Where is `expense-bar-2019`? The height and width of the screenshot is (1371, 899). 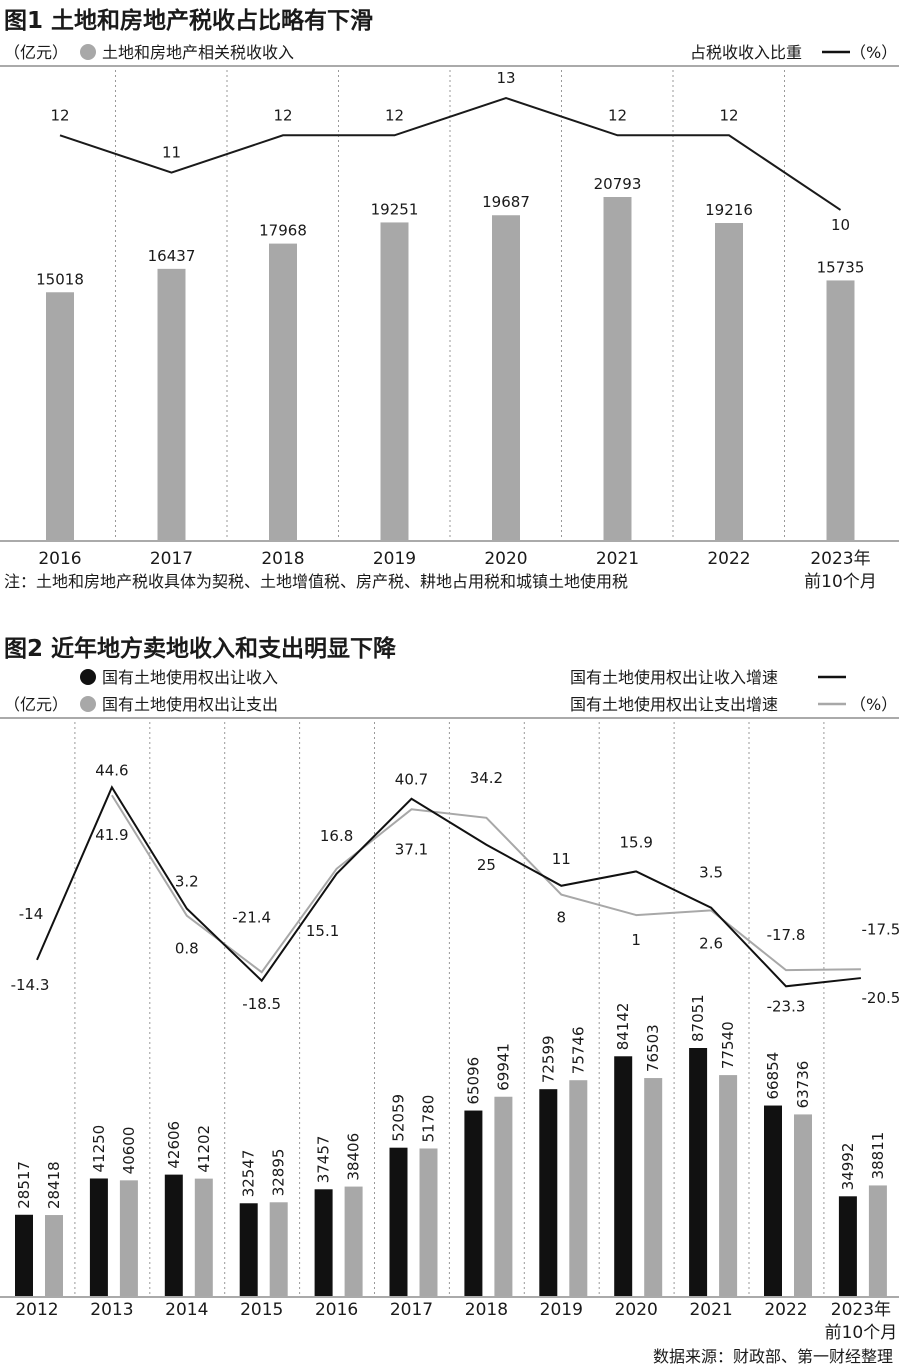
expense-bar-2019 is located at coordinates (578, 1188).